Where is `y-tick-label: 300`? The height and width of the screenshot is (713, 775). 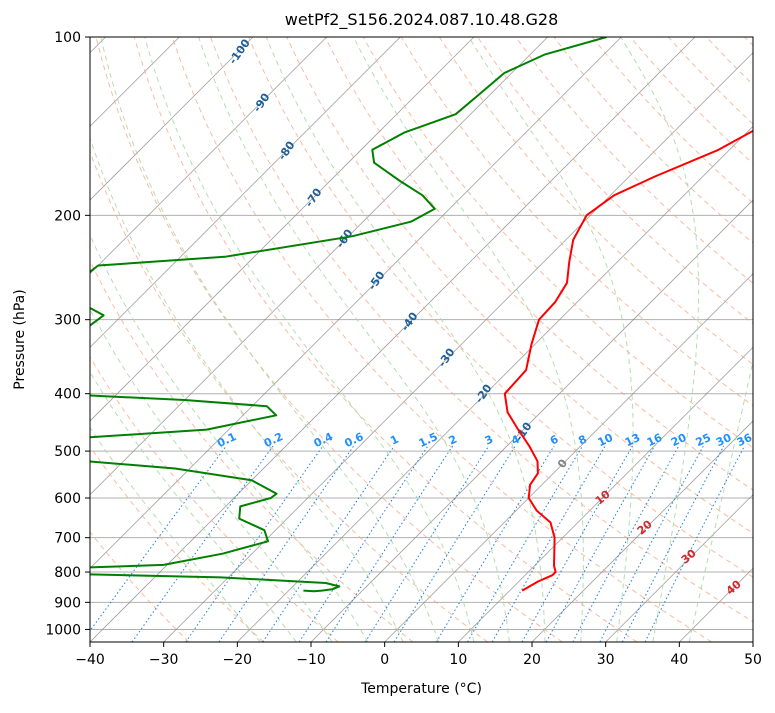
y-tick-label: 300 is located at coordinates (67, 321).